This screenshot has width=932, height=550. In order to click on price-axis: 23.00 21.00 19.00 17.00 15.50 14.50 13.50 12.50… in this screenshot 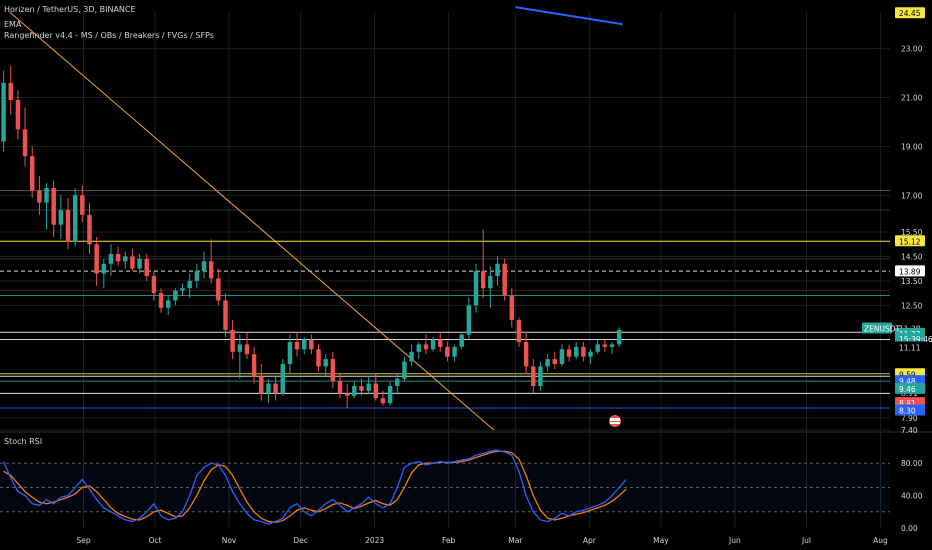, I will do `click(912, 289)`.